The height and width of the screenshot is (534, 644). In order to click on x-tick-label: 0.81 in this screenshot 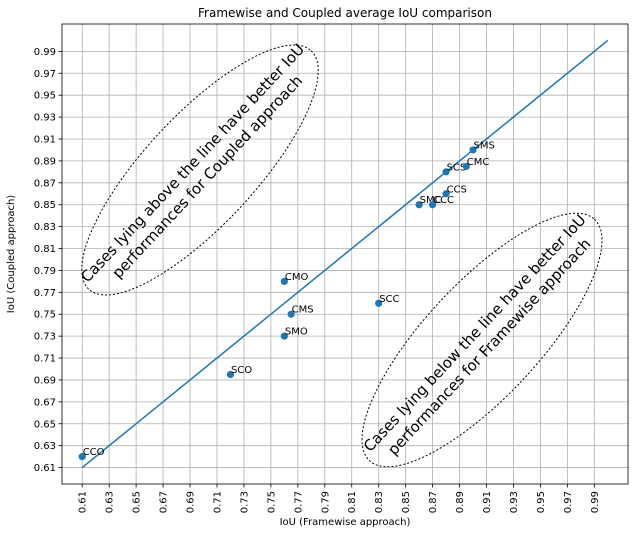, I will do `click(352, 502)`.